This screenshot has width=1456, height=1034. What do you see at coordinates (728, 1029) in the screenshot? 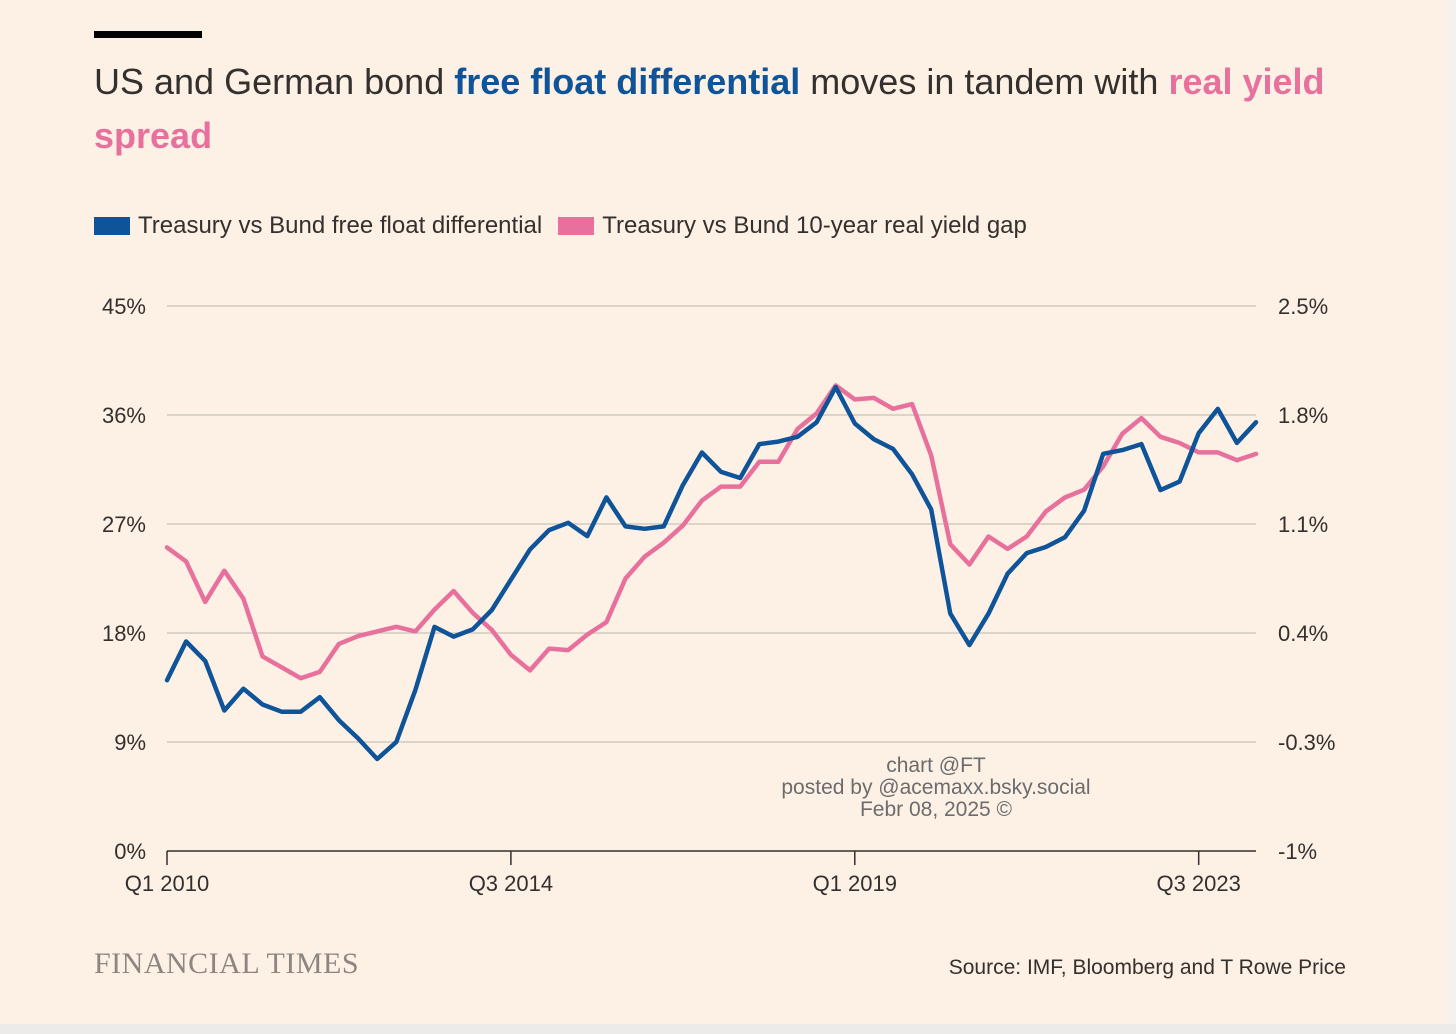
I see `page-edge-bottom` at bounding box center [728, 1029].